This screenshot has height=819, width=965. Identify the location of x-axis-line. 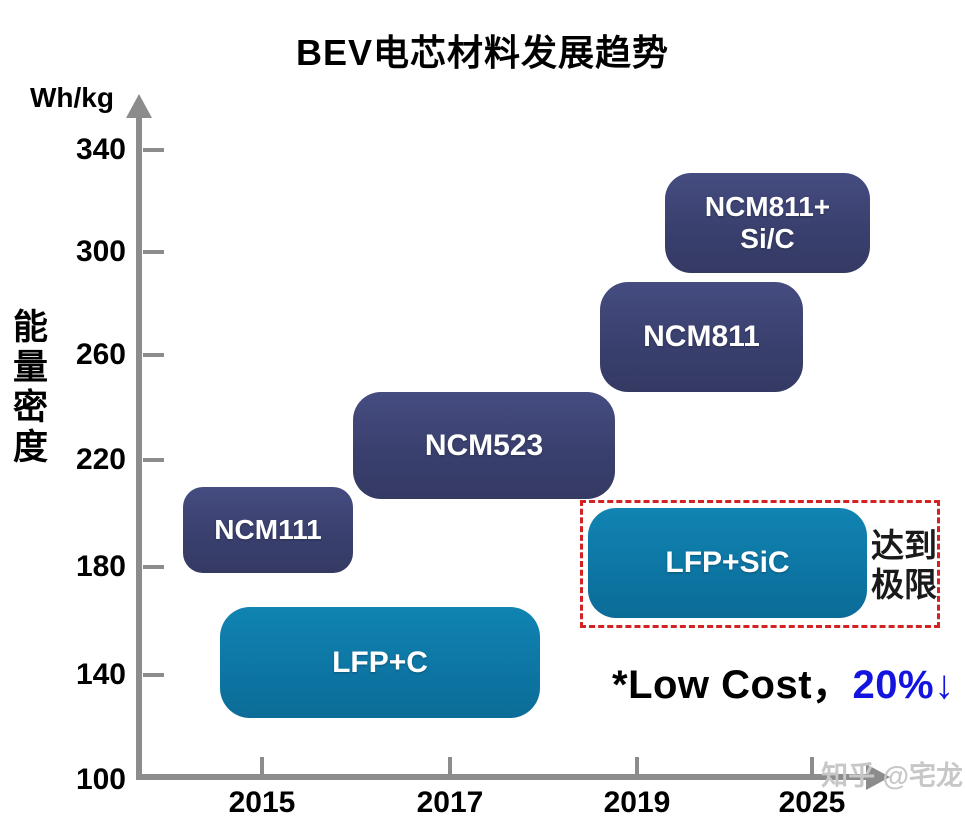
(503, 777).